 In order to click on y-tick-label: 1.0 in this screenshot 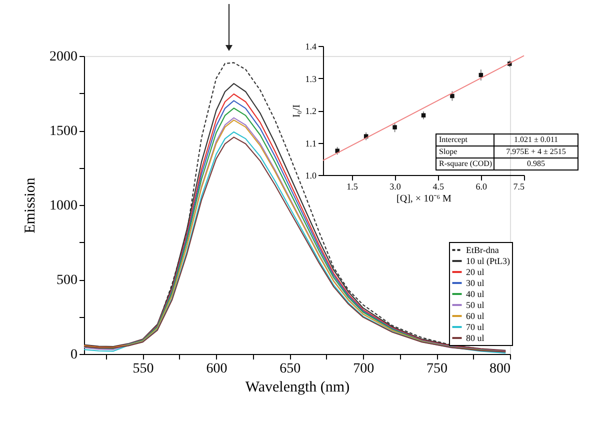, I will do `click(311, 175)`.